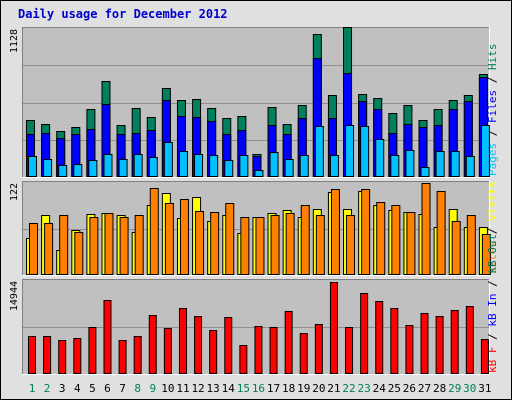  What do you see at coordinates (409, 388) in the screenshot?
I see `x-axis-label-day-26: 26` at bounding box center [409, 388].